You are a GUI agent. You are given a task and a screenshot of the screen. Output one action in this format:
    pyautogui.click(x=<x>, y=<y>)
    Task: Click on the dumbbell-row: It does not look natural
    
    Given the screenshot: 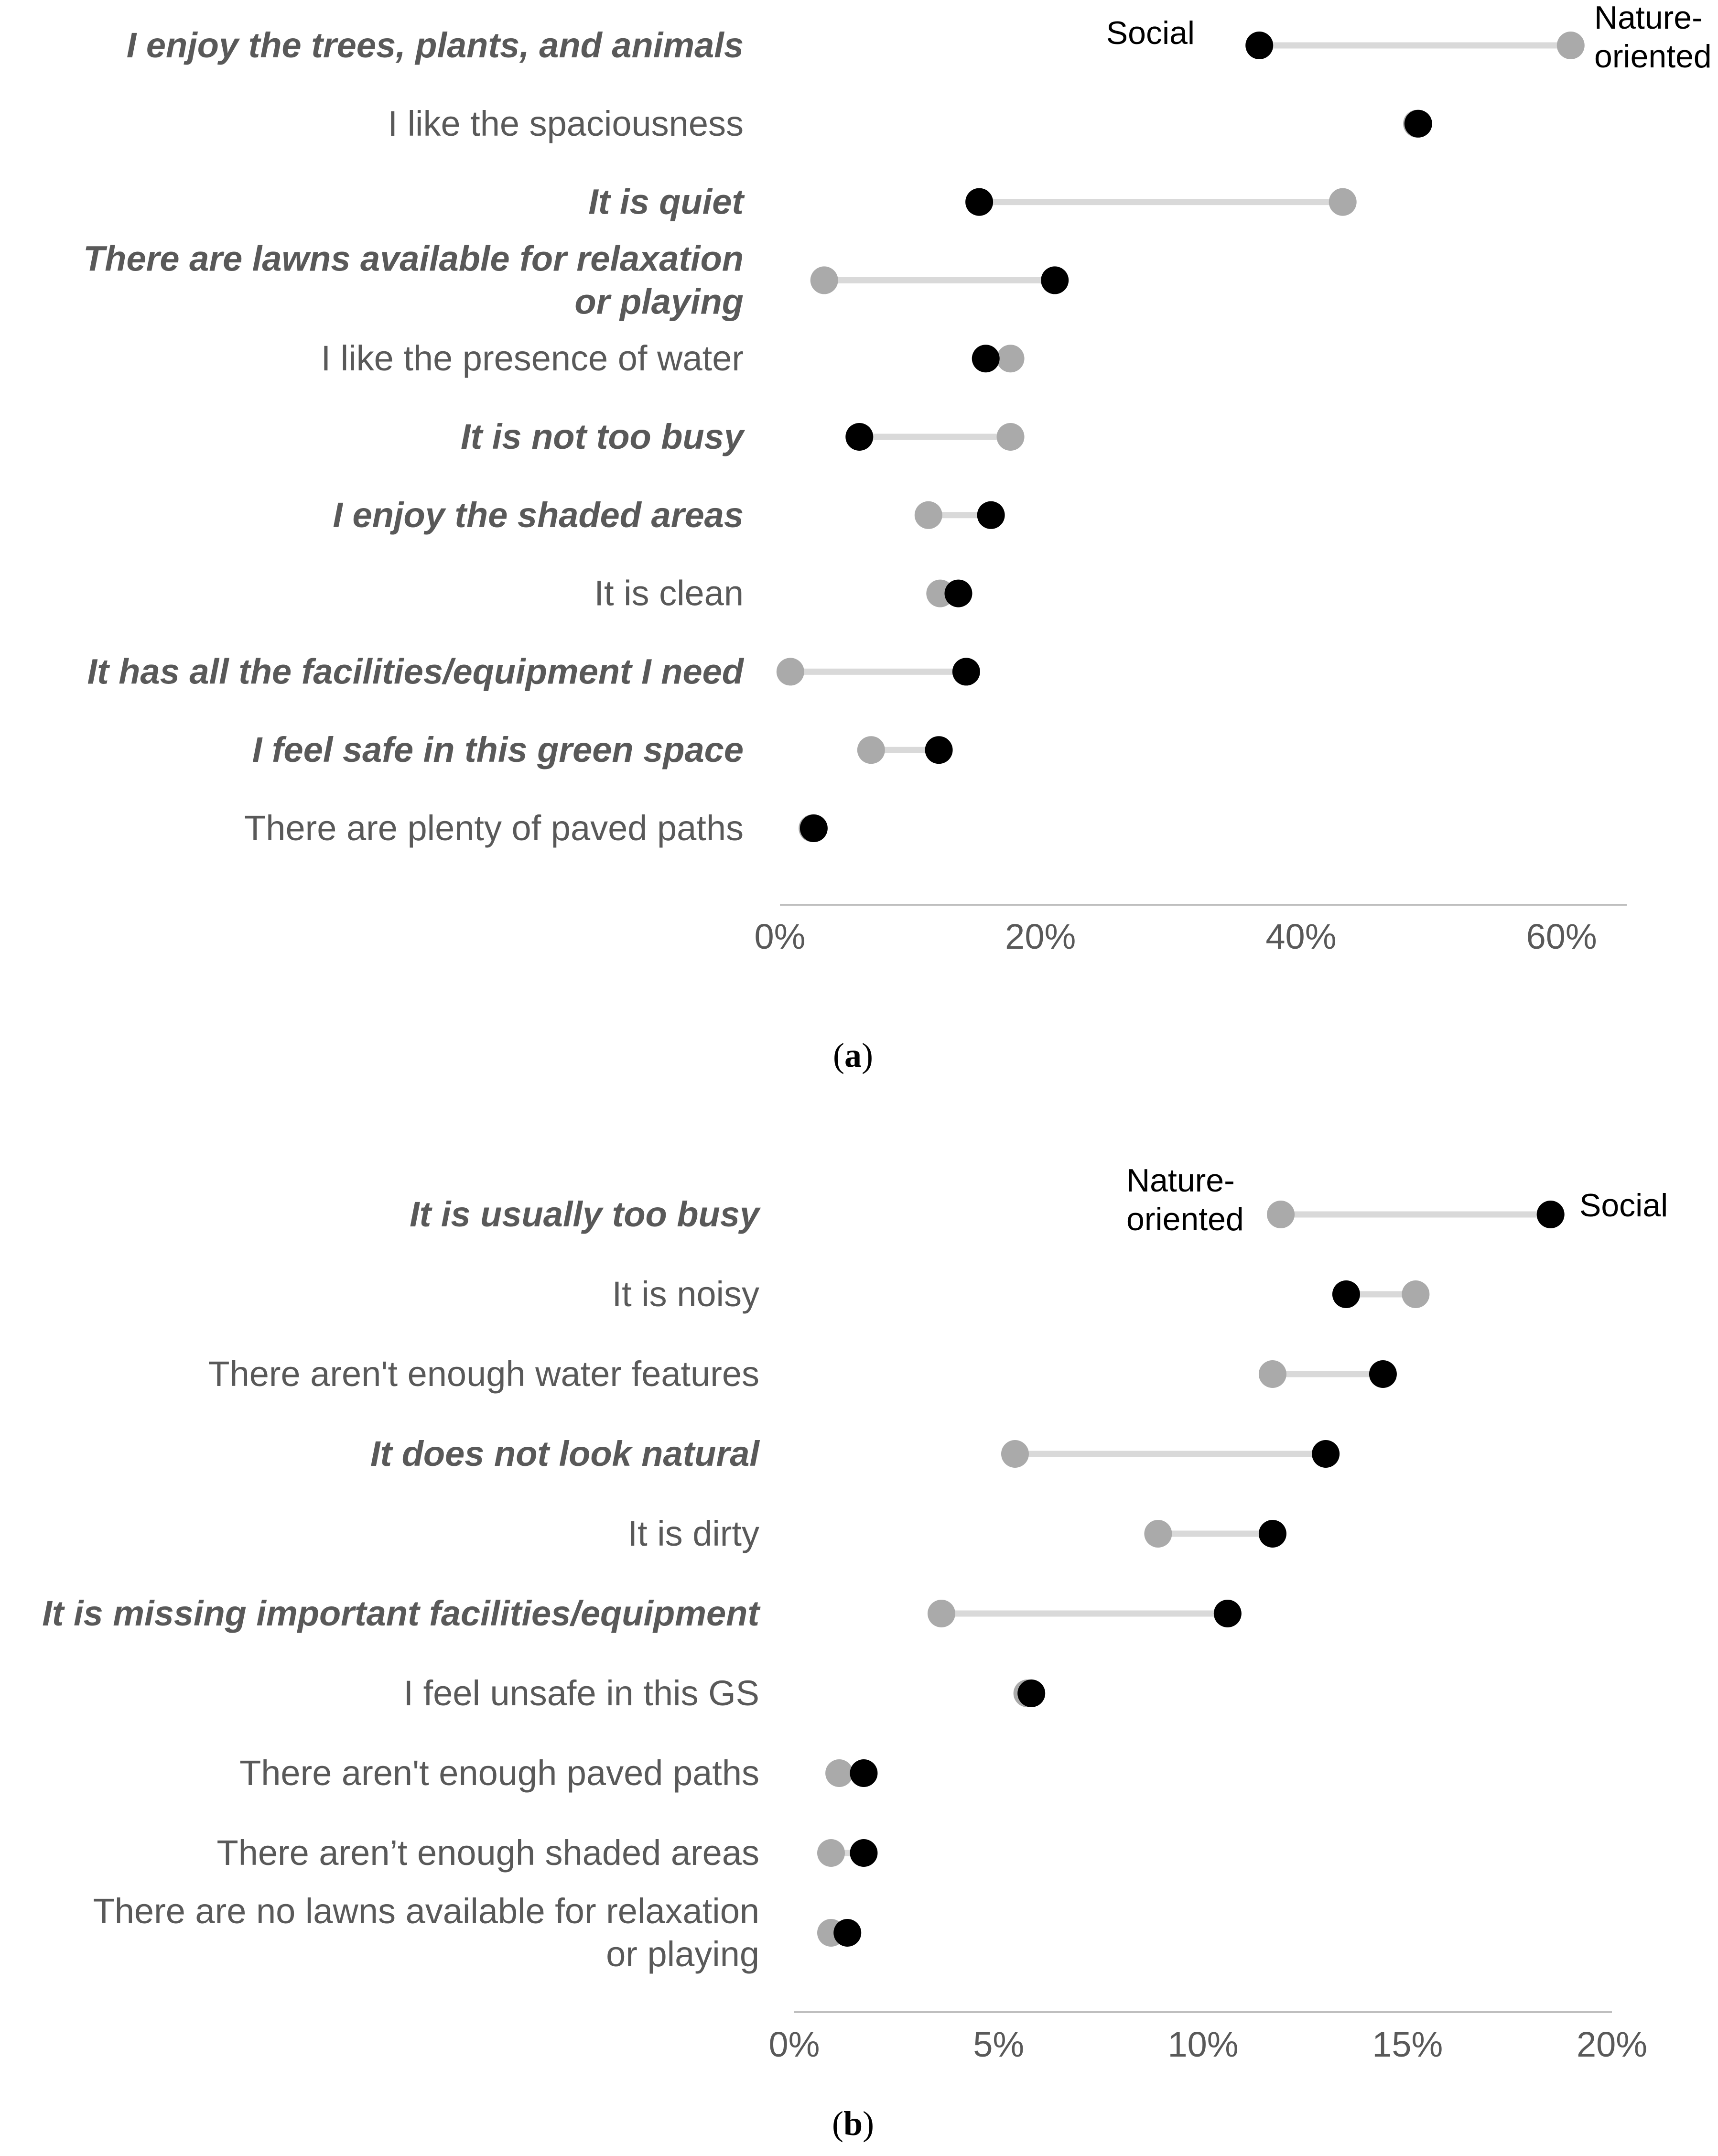 What is the action you would take?
    pyautogui.click(x=855, y=1453)
    